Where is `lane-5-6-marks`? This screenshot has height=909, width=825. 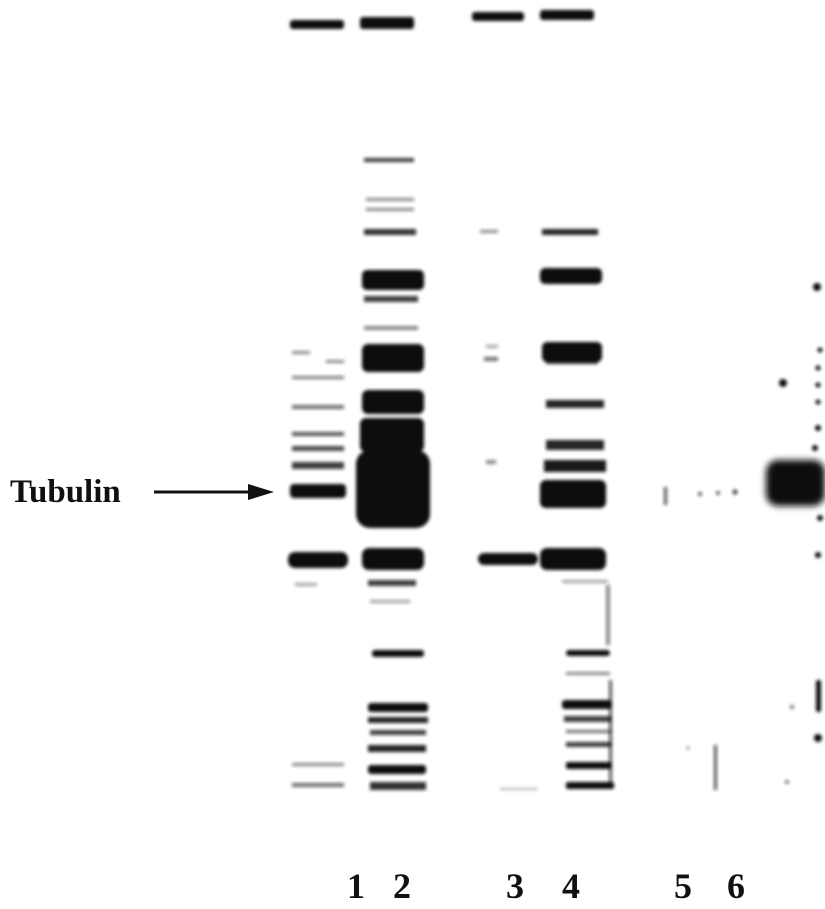 lane-5-6-marks is located at coordinates (701, 638).